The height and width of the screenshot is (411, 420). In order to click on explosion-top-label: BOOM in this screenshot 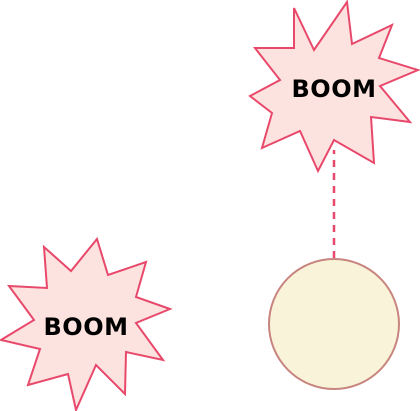, I will do `click(334, 89)`.